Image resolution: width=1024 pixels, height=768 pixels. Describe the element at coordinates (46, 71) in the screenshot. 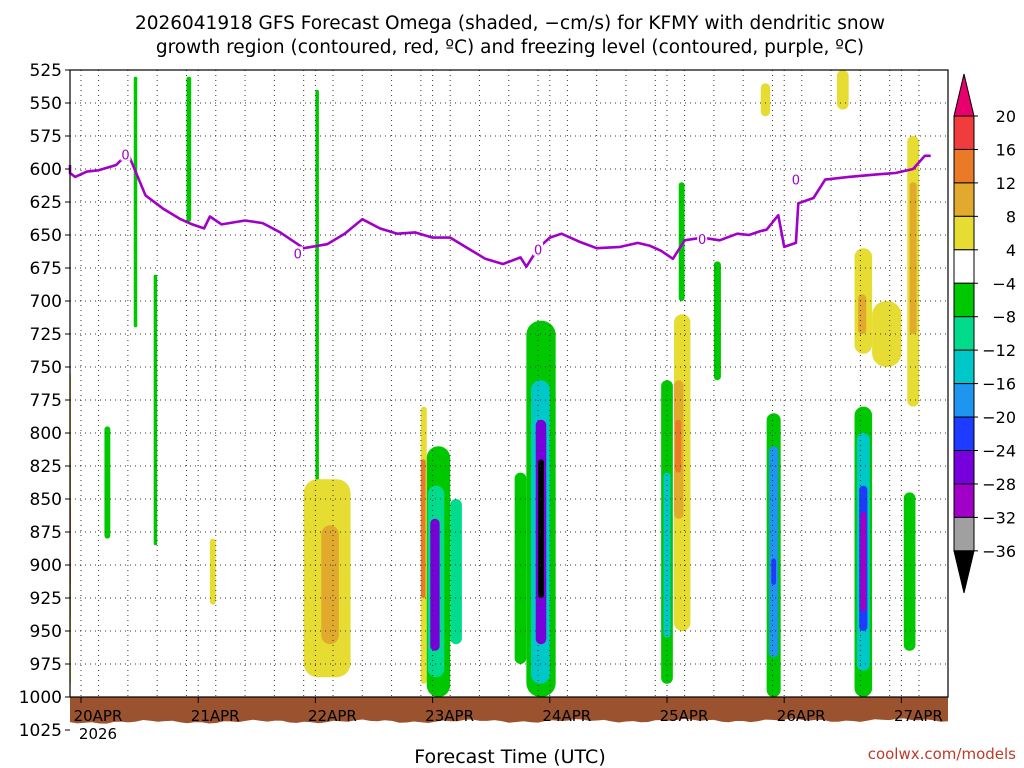

I see `y-tick-label: 525` at that location.